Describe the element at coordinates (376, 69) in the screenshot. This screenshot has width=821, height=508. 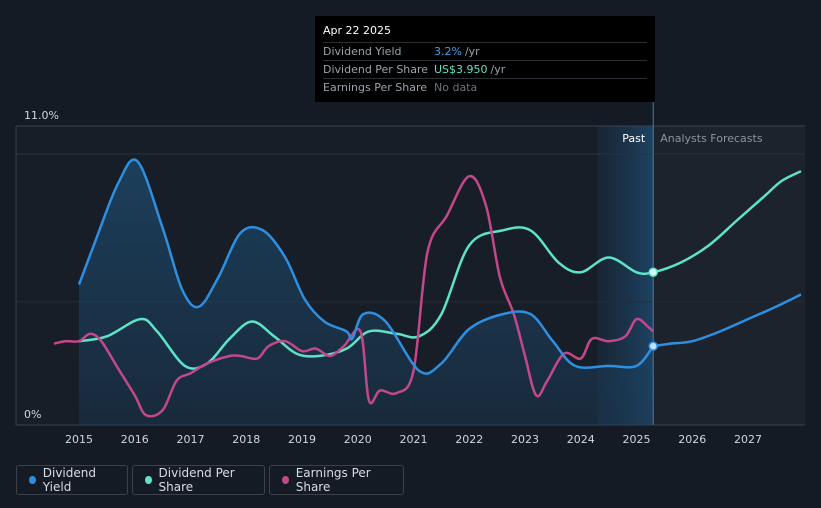
I see `tooltip-label: Dividend Per Share` at that location.